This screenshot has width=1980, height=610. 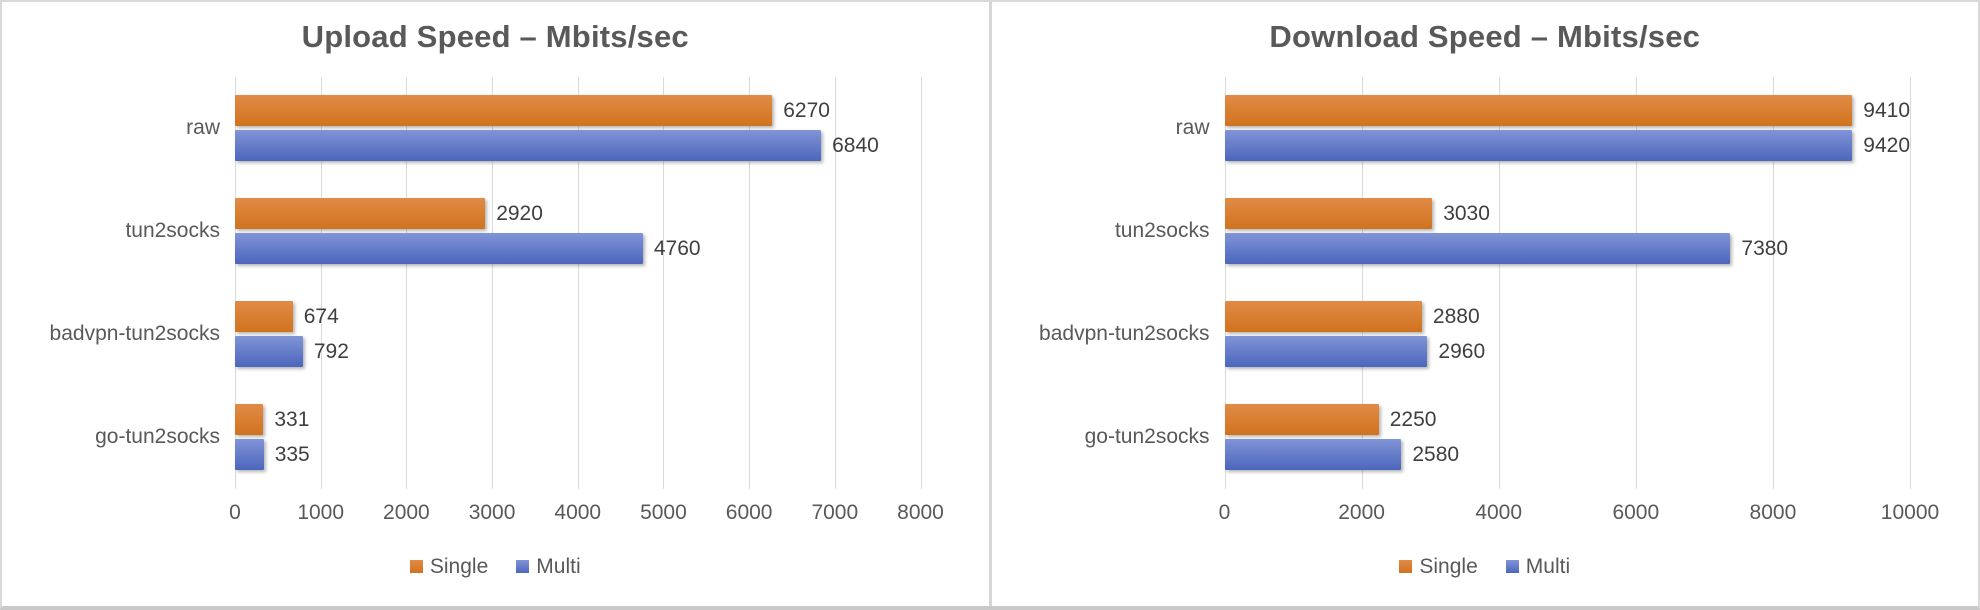 I want to click on bar-row: 7380, so click(x=1567, y=249).